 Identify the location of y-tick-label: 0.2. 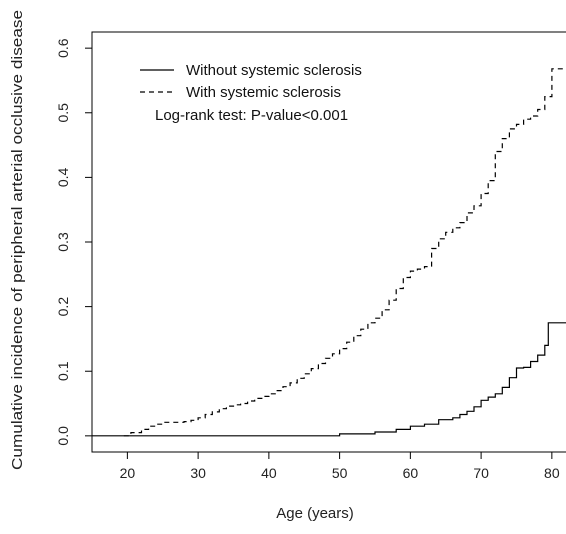
(63, 307).